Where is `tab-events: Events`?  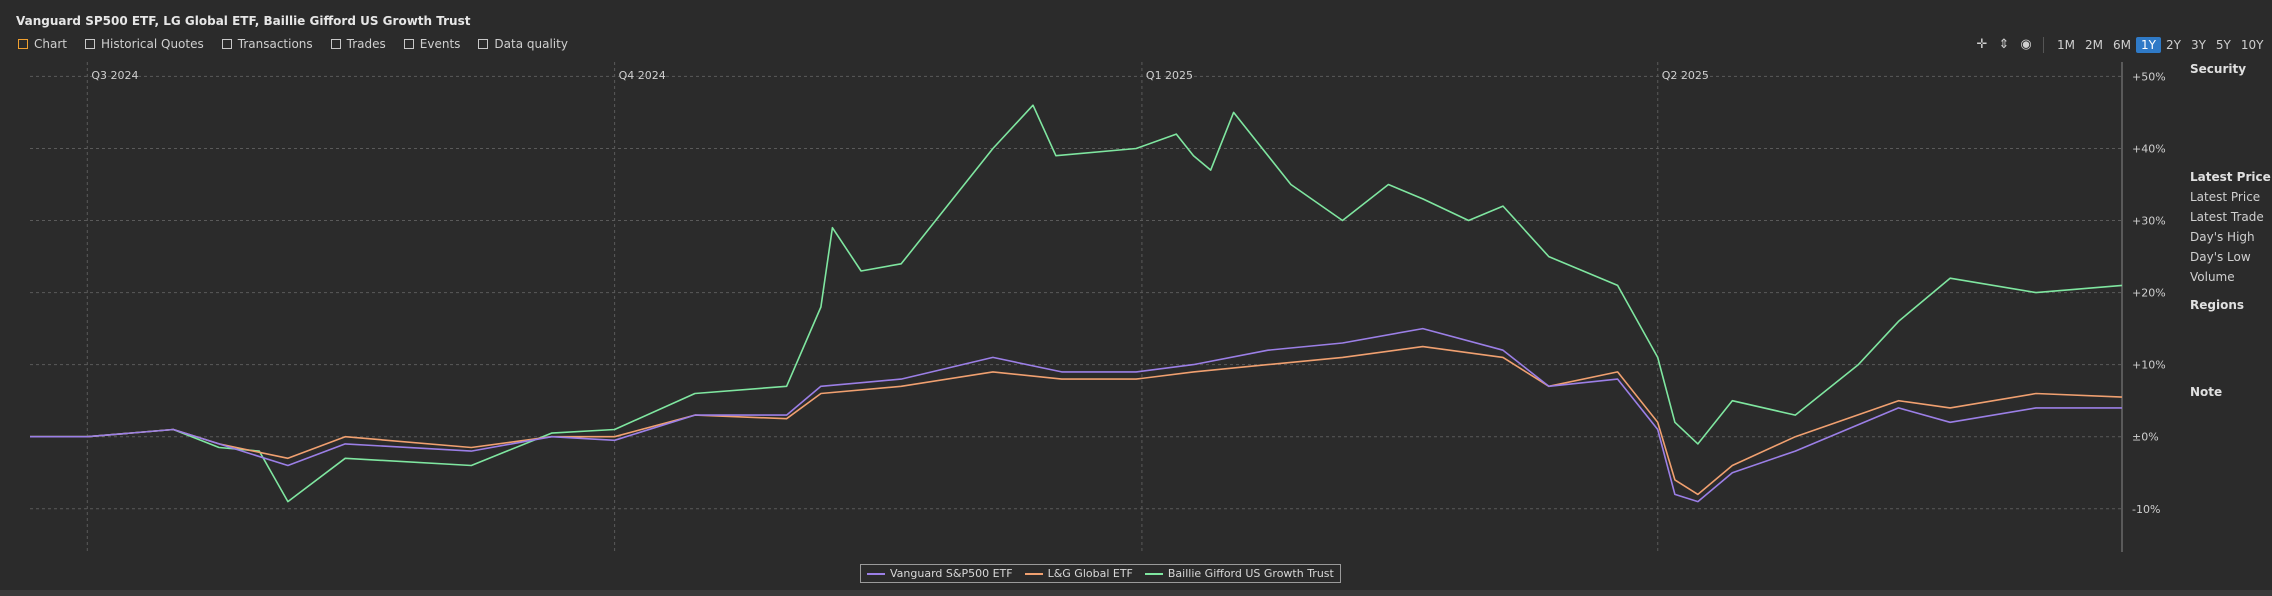
tab-events: Events is located at coordinates (432, 44).